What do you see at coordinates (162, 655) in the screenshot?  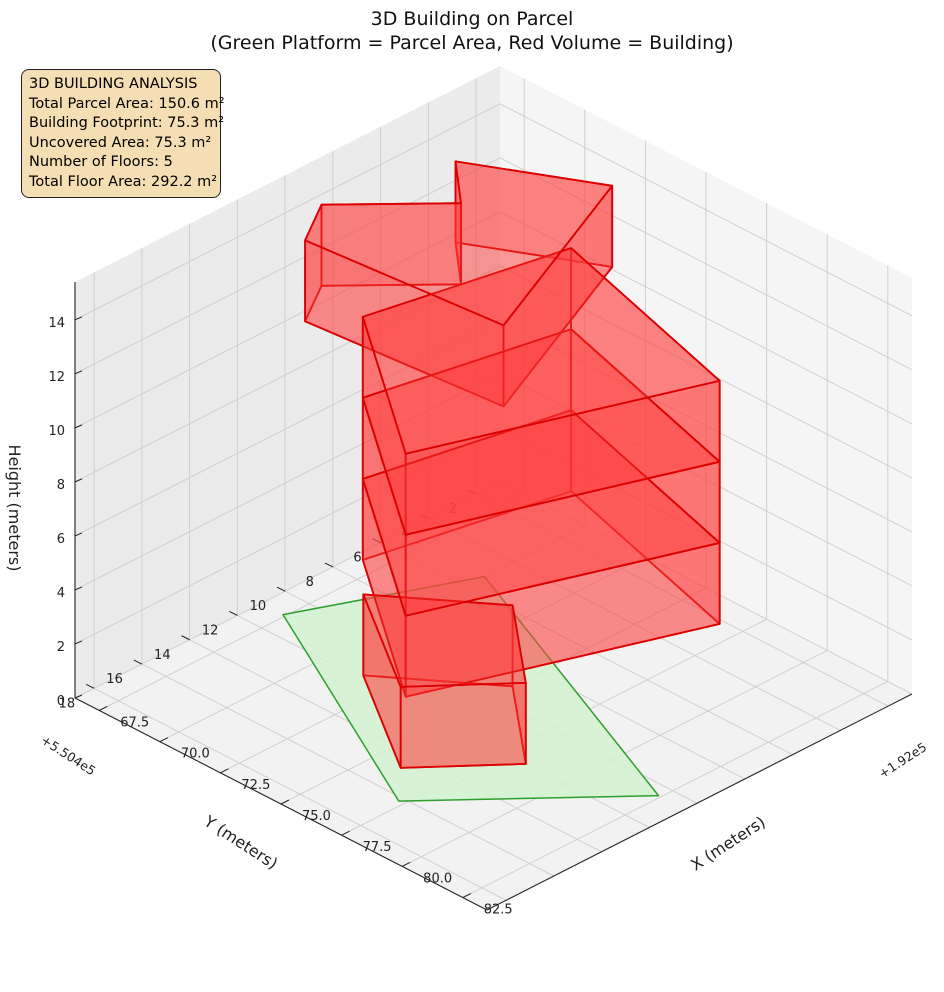 I see `y-tick-label: 14` at bounding box center [162, 655].